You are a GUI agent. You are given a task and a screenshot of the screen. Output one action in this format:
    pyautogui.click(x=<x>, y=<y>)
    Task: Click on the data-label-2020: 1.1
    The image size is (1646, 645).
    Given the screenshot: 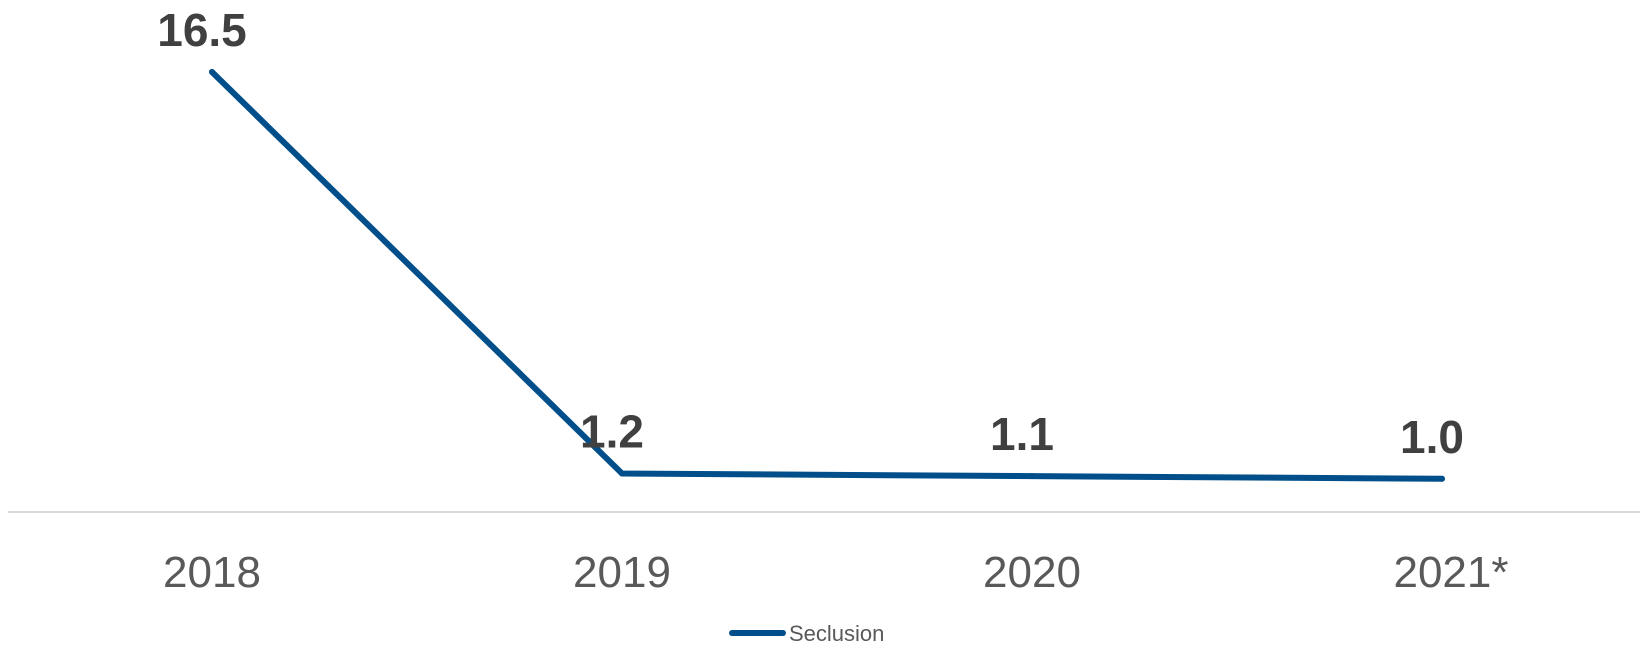 What is the action you would take?
    pyautogui.click(x=1022, y=434)
    